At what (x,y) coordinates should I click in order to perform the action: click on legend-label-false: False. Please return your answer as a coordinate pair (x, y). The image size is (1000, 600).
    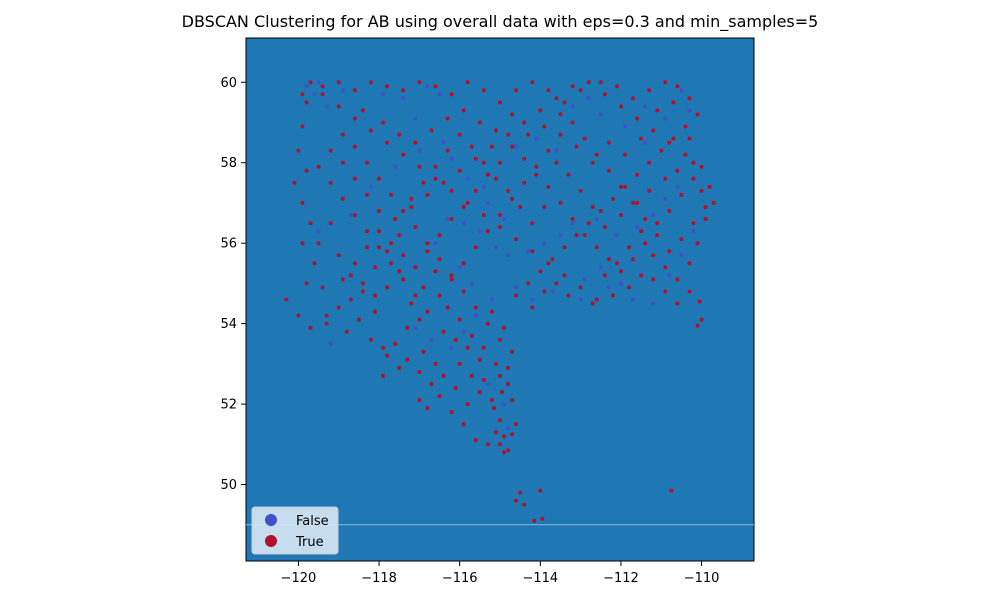
    Looking at the image, I should click on (312, 521).